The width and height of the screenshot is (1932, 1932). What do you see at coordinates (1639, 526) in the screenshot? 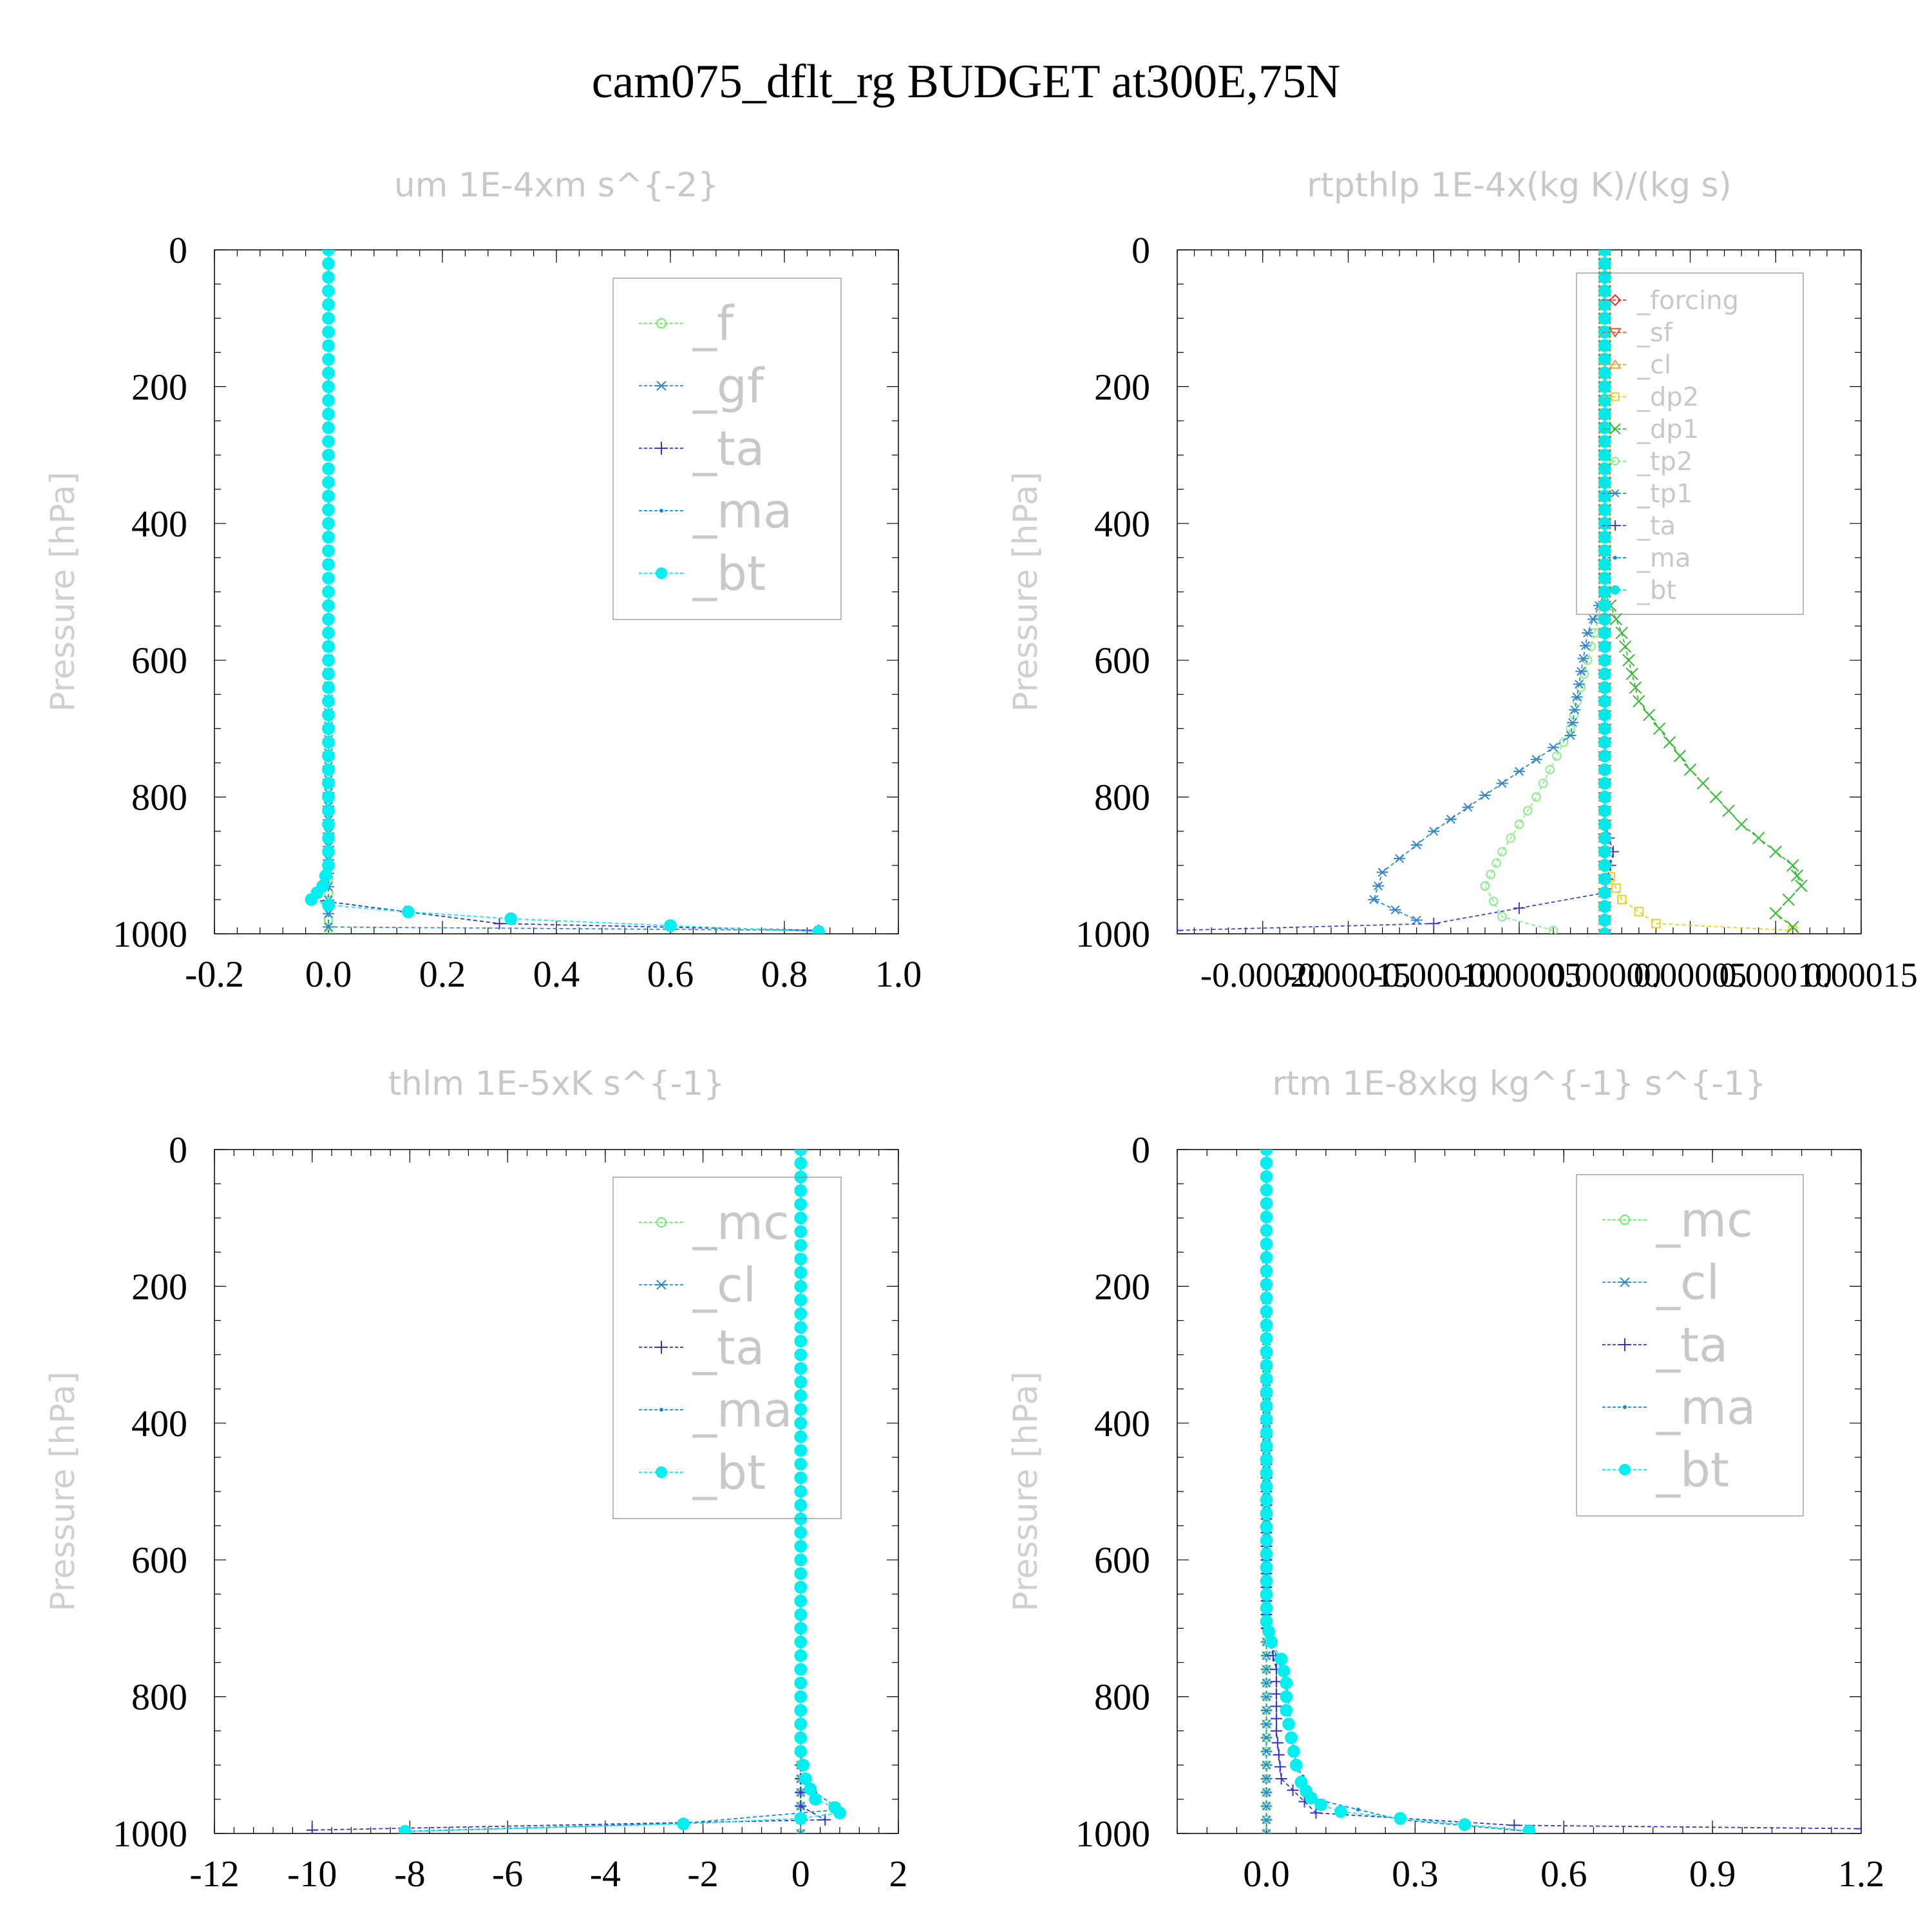
I see `legend-entry-ta: _ta` at bounding box center [1639, 526].